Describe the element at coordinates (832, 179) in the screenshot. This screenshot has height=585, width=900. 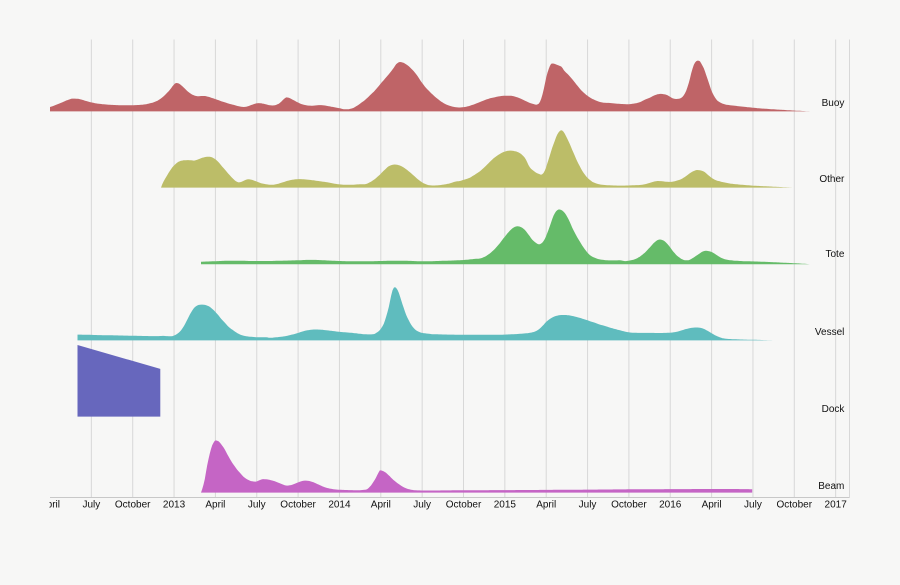
I see `svg-text: Other` at that location.